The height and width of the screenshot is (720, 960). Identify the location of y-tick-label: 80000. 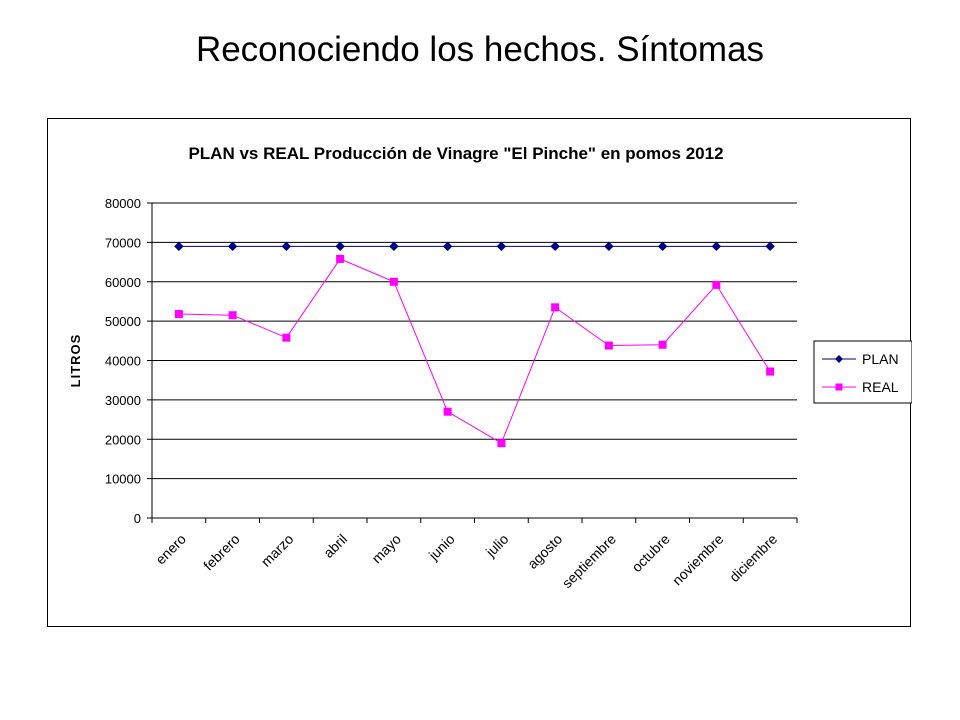
(123, 203).